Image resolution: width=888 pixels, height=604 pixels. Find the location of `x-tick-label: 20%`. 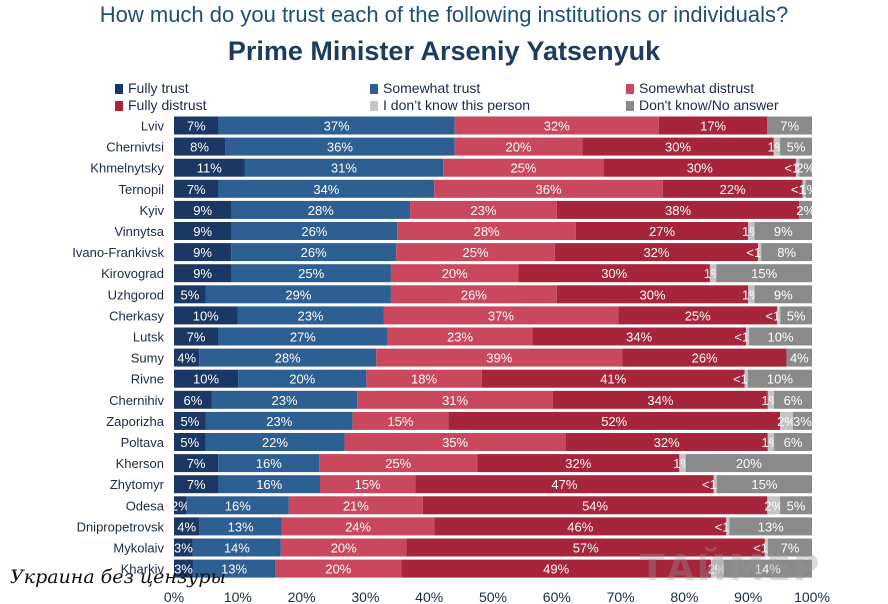

x-tick-label: 20% is located at coordinates (302, 596).